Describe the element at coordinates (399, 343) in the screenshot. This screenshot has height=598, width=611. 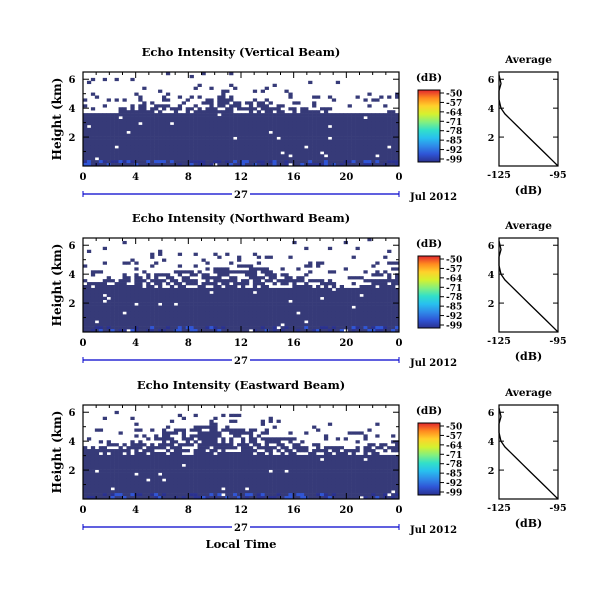
I see `x-tick-label: 0` at that location.